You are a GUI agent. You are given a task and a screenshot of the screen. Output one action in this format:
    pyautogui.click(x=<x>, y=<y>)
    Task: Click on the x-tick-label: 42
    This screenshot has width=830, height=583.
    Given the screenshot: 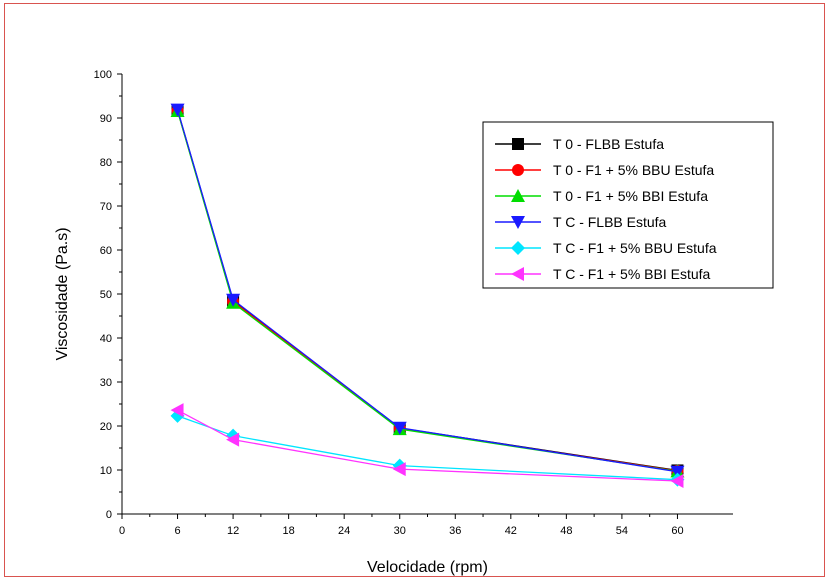 What is the action you would take?
    pyautogui.click(x=511, y=531)
    